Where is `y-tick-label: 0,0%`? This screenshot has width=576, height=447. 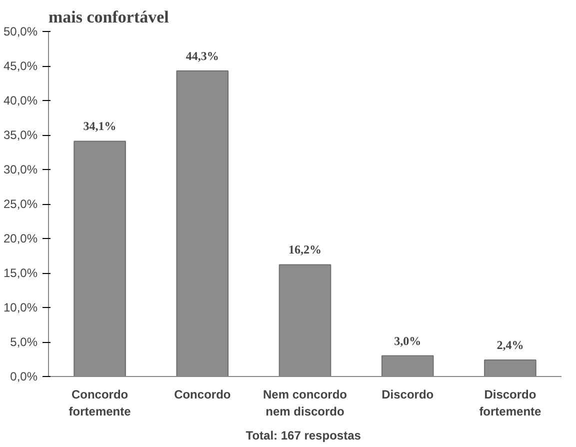
y-tick-label: 0,0% is located at coordinates (24, 377).